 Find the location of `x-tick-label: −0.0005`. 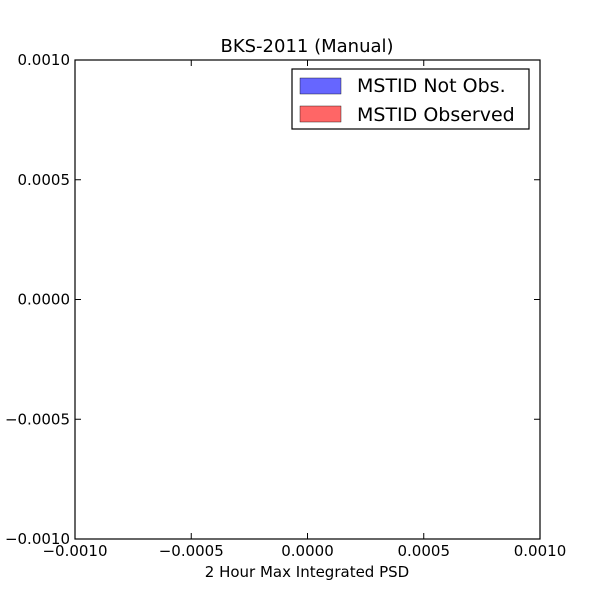

x-tick-label: −0.0005 is located at coordinates (191, 551).